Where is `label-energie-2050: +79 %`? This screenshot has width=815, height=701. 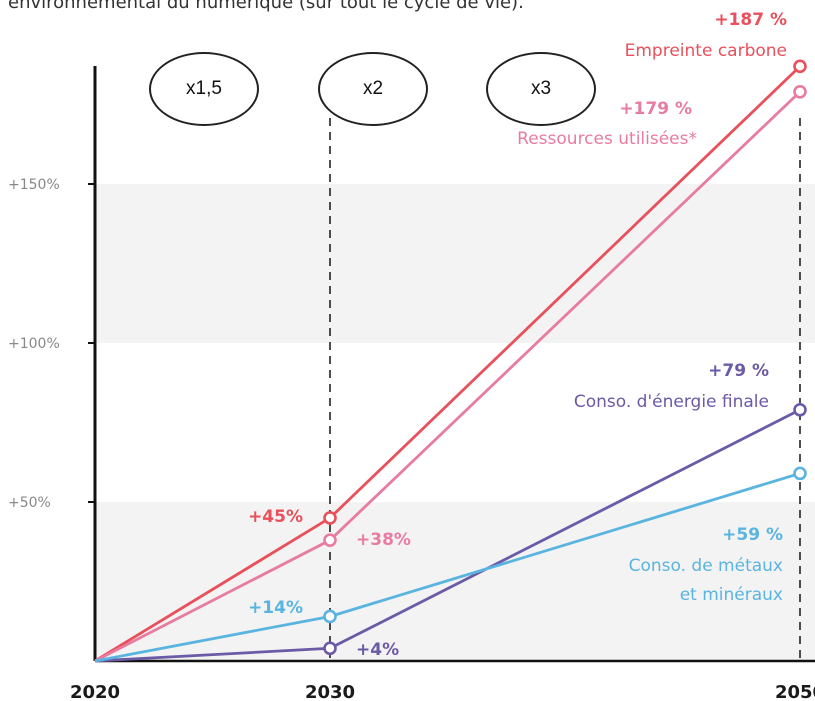
label-energie-2050: +79 % is located at coordinates (738, 371).